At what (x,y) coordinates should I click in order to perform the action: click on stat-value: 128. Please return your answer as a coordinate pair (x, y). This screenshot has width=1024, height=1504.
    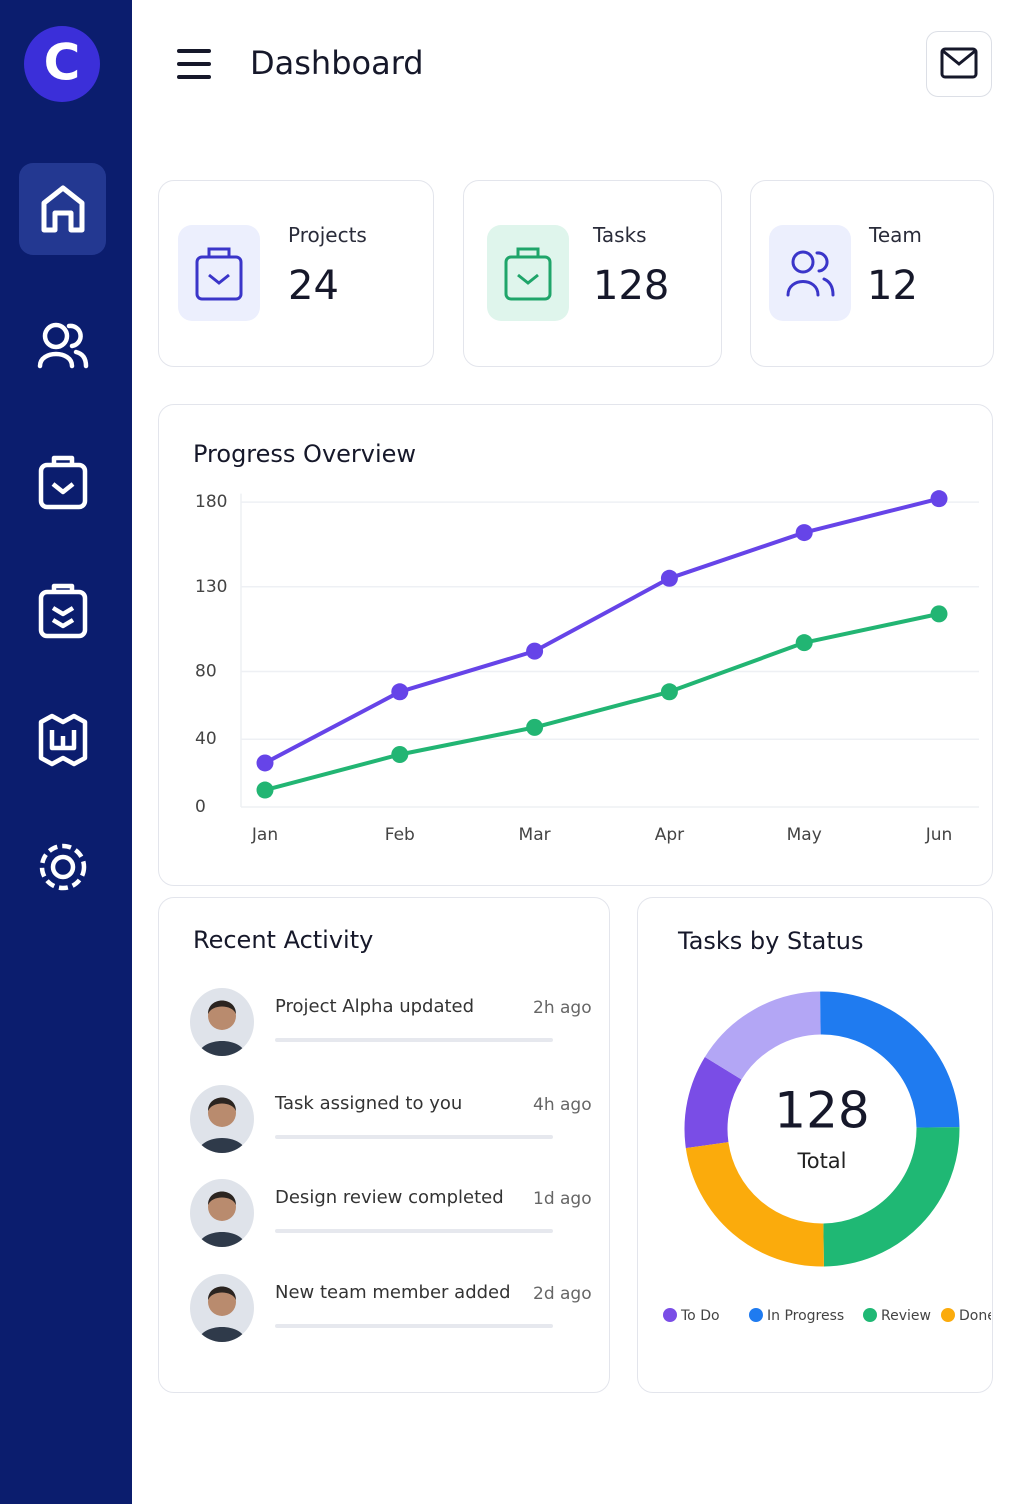
    Looking at the image, I should click on (631, 286).